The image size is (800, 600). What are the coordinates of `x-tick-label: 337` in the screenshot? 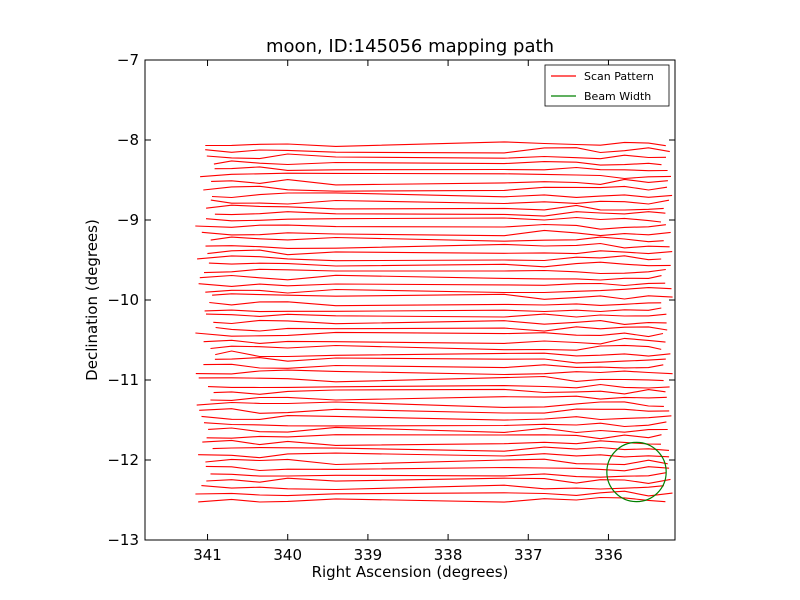 It's located at (528, 555).